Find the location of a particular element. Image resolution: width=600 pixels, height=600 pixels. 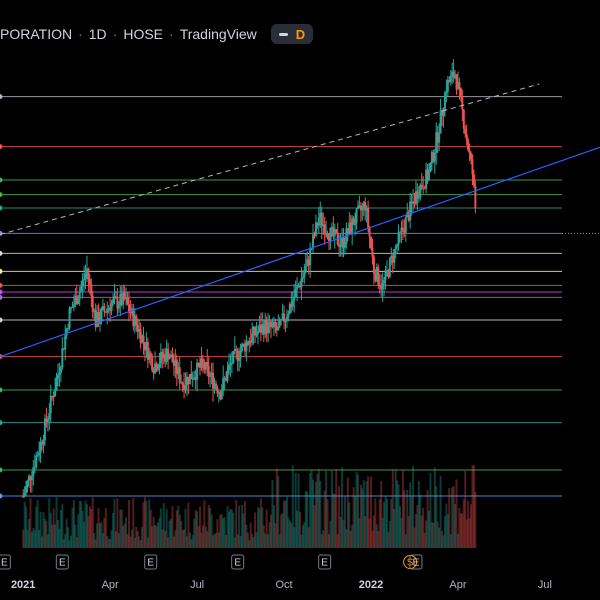

interval-label: 1D is located at coordinates (97, 34).